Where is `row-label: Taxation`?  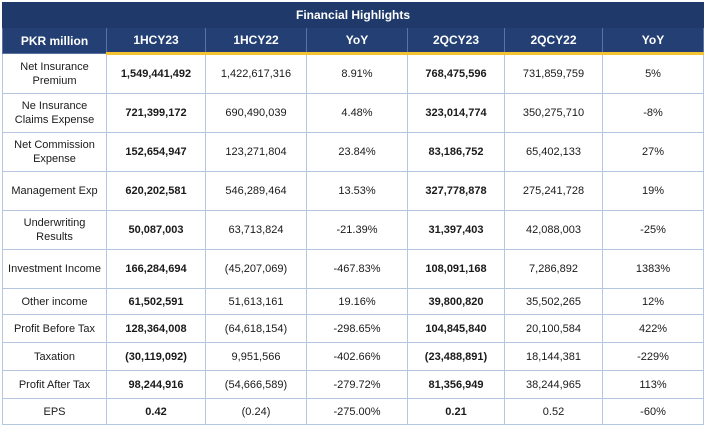 row-label: Taxation is located at coordinates (54, 356).